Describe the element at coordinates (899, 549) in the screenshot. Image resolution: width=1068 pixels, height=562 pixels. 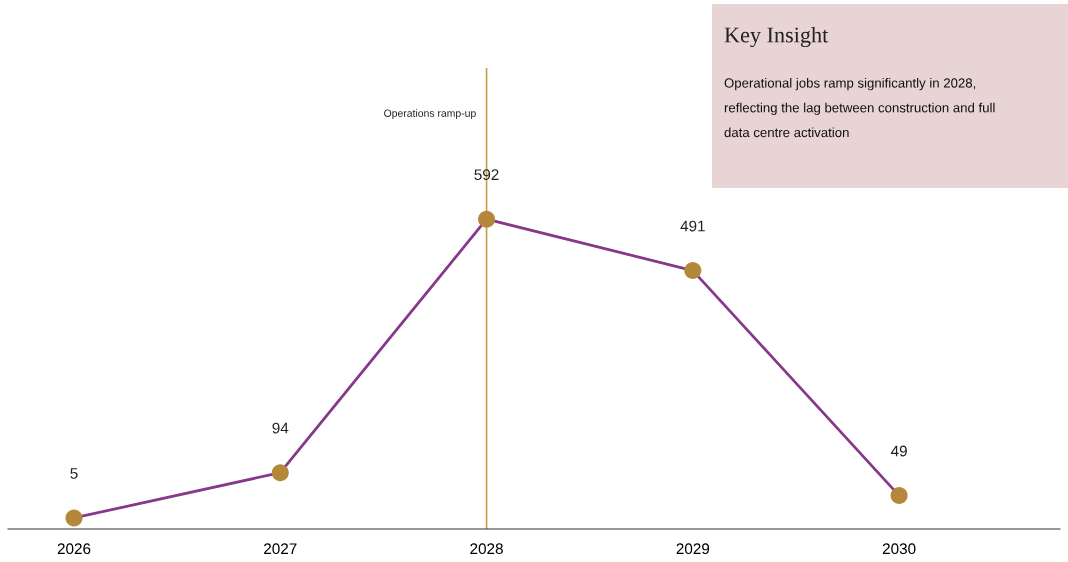
I see `x-tick-label: 2030` at that location.